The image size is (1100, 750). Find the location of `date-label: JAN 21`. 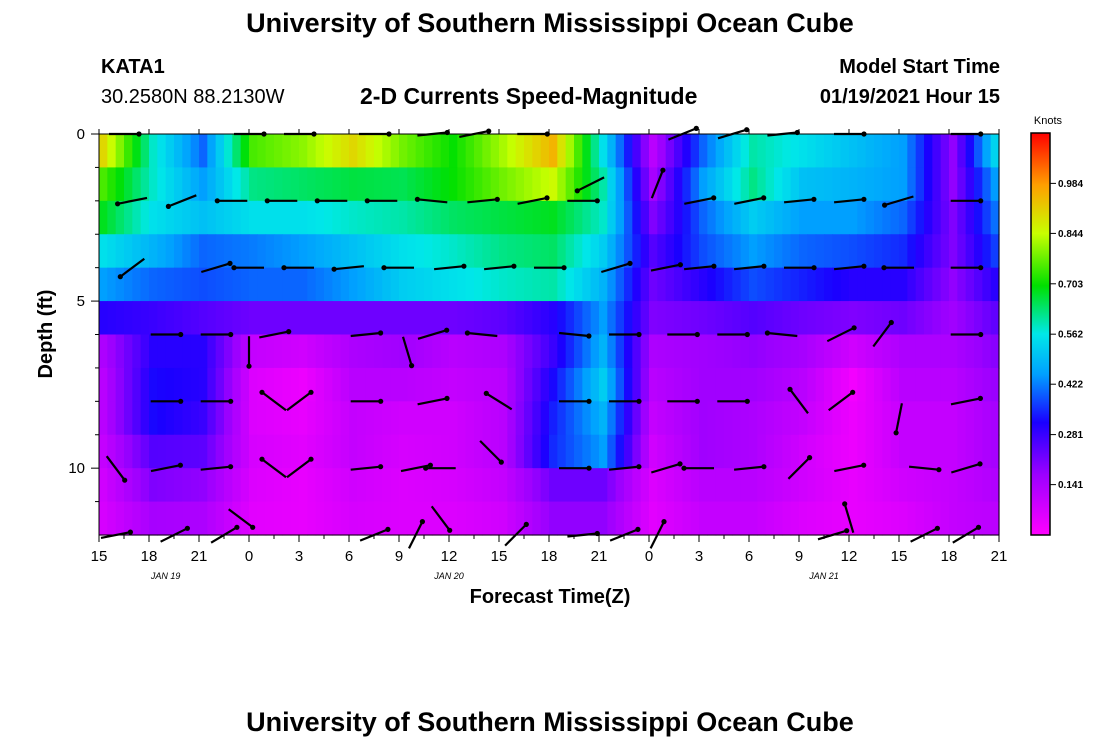

date-label: JAN 21 is located at coordinates (823, 576).